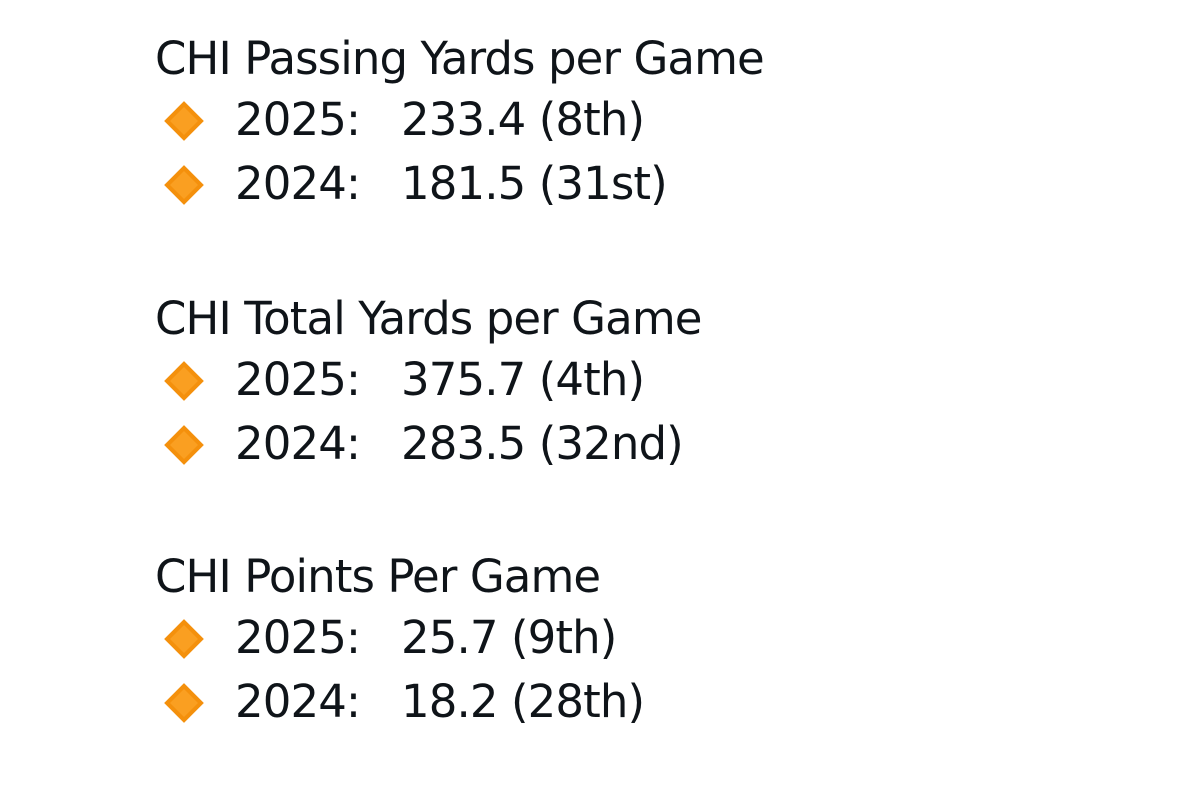 This screenshot has height=789, width=1200. I want to click on stat-value: 375.7 (4th), so click(523, 379).